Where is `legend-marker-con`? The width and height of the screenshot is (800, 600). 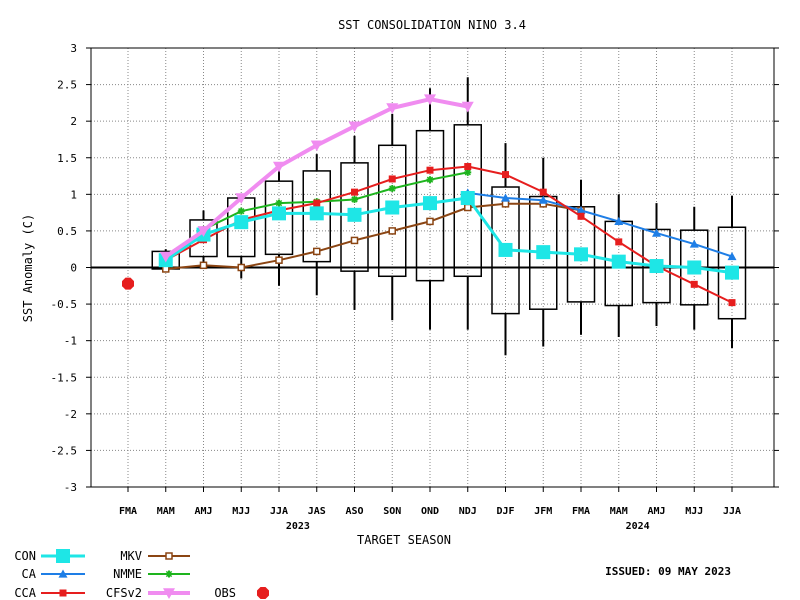
legend-marker-con is located at coordinates (63, 556).